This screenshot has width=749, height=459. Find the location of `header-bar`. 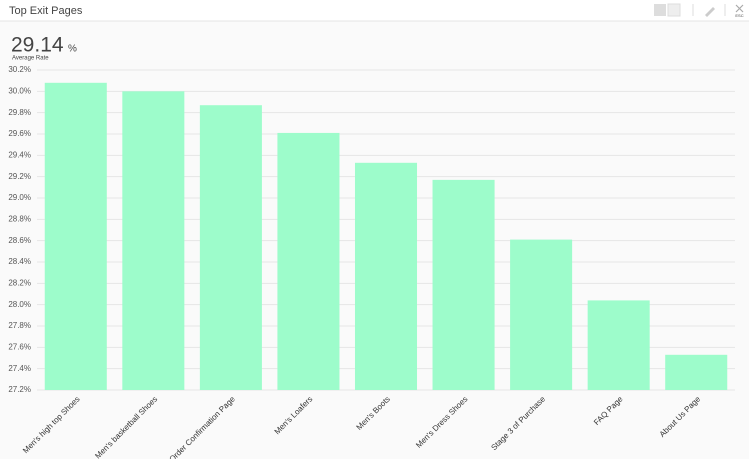

header-bar is located at coordinates (374, 10).